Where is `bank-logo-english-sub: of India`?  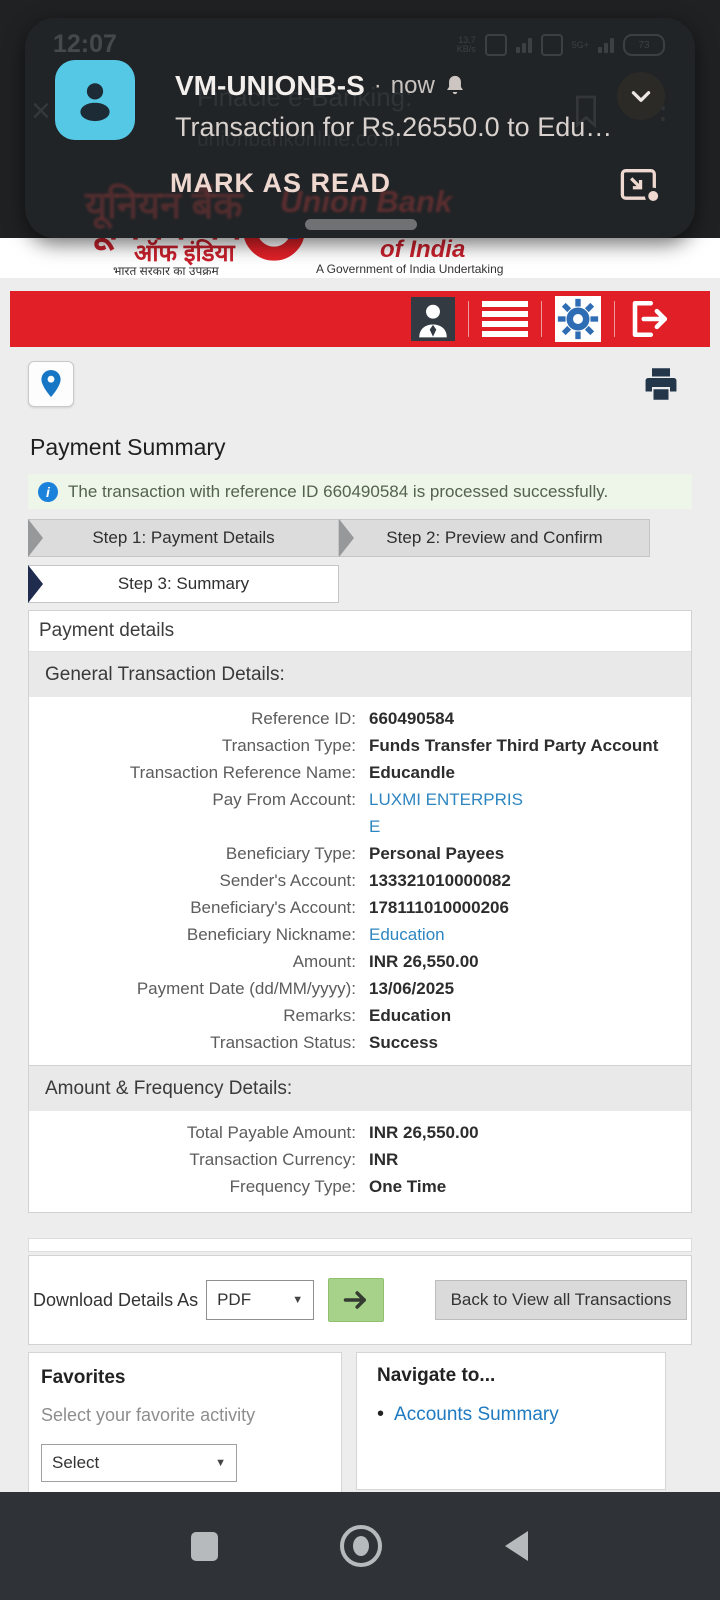 bank-logo-english-sub: of India is located at coordinates (423, 249).